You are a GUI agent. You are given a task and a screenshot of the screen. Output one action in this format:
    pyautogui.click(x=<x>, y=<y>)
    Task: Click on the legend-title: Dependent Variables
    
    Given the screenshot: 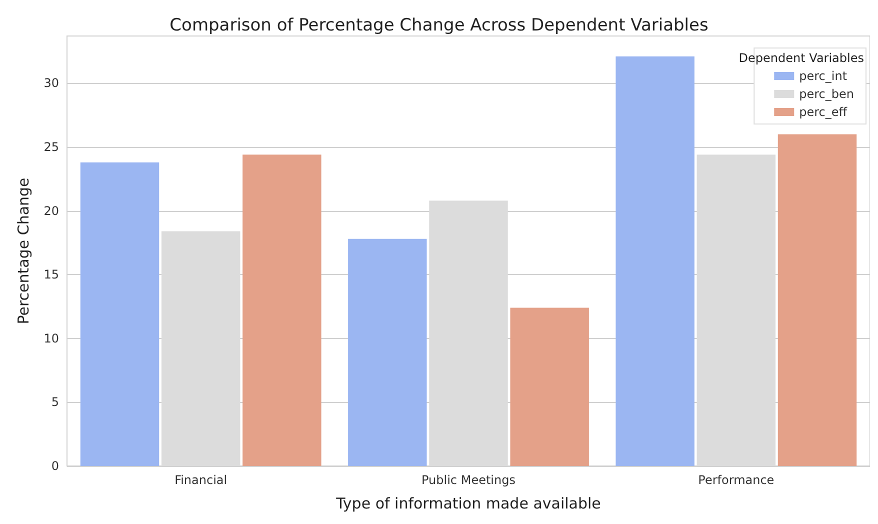 What is the action you would take?
    pyautogui.click(x=801, y=58)
    